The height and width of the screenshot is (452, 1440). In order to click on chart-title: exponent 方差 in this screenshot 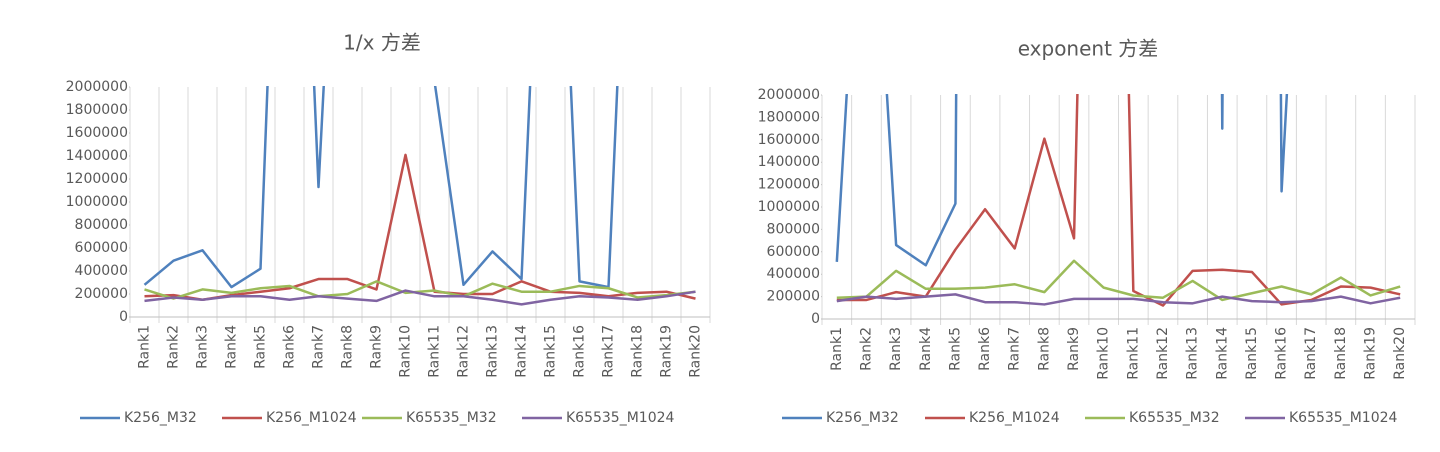, I will do `click(1088, 49)`.